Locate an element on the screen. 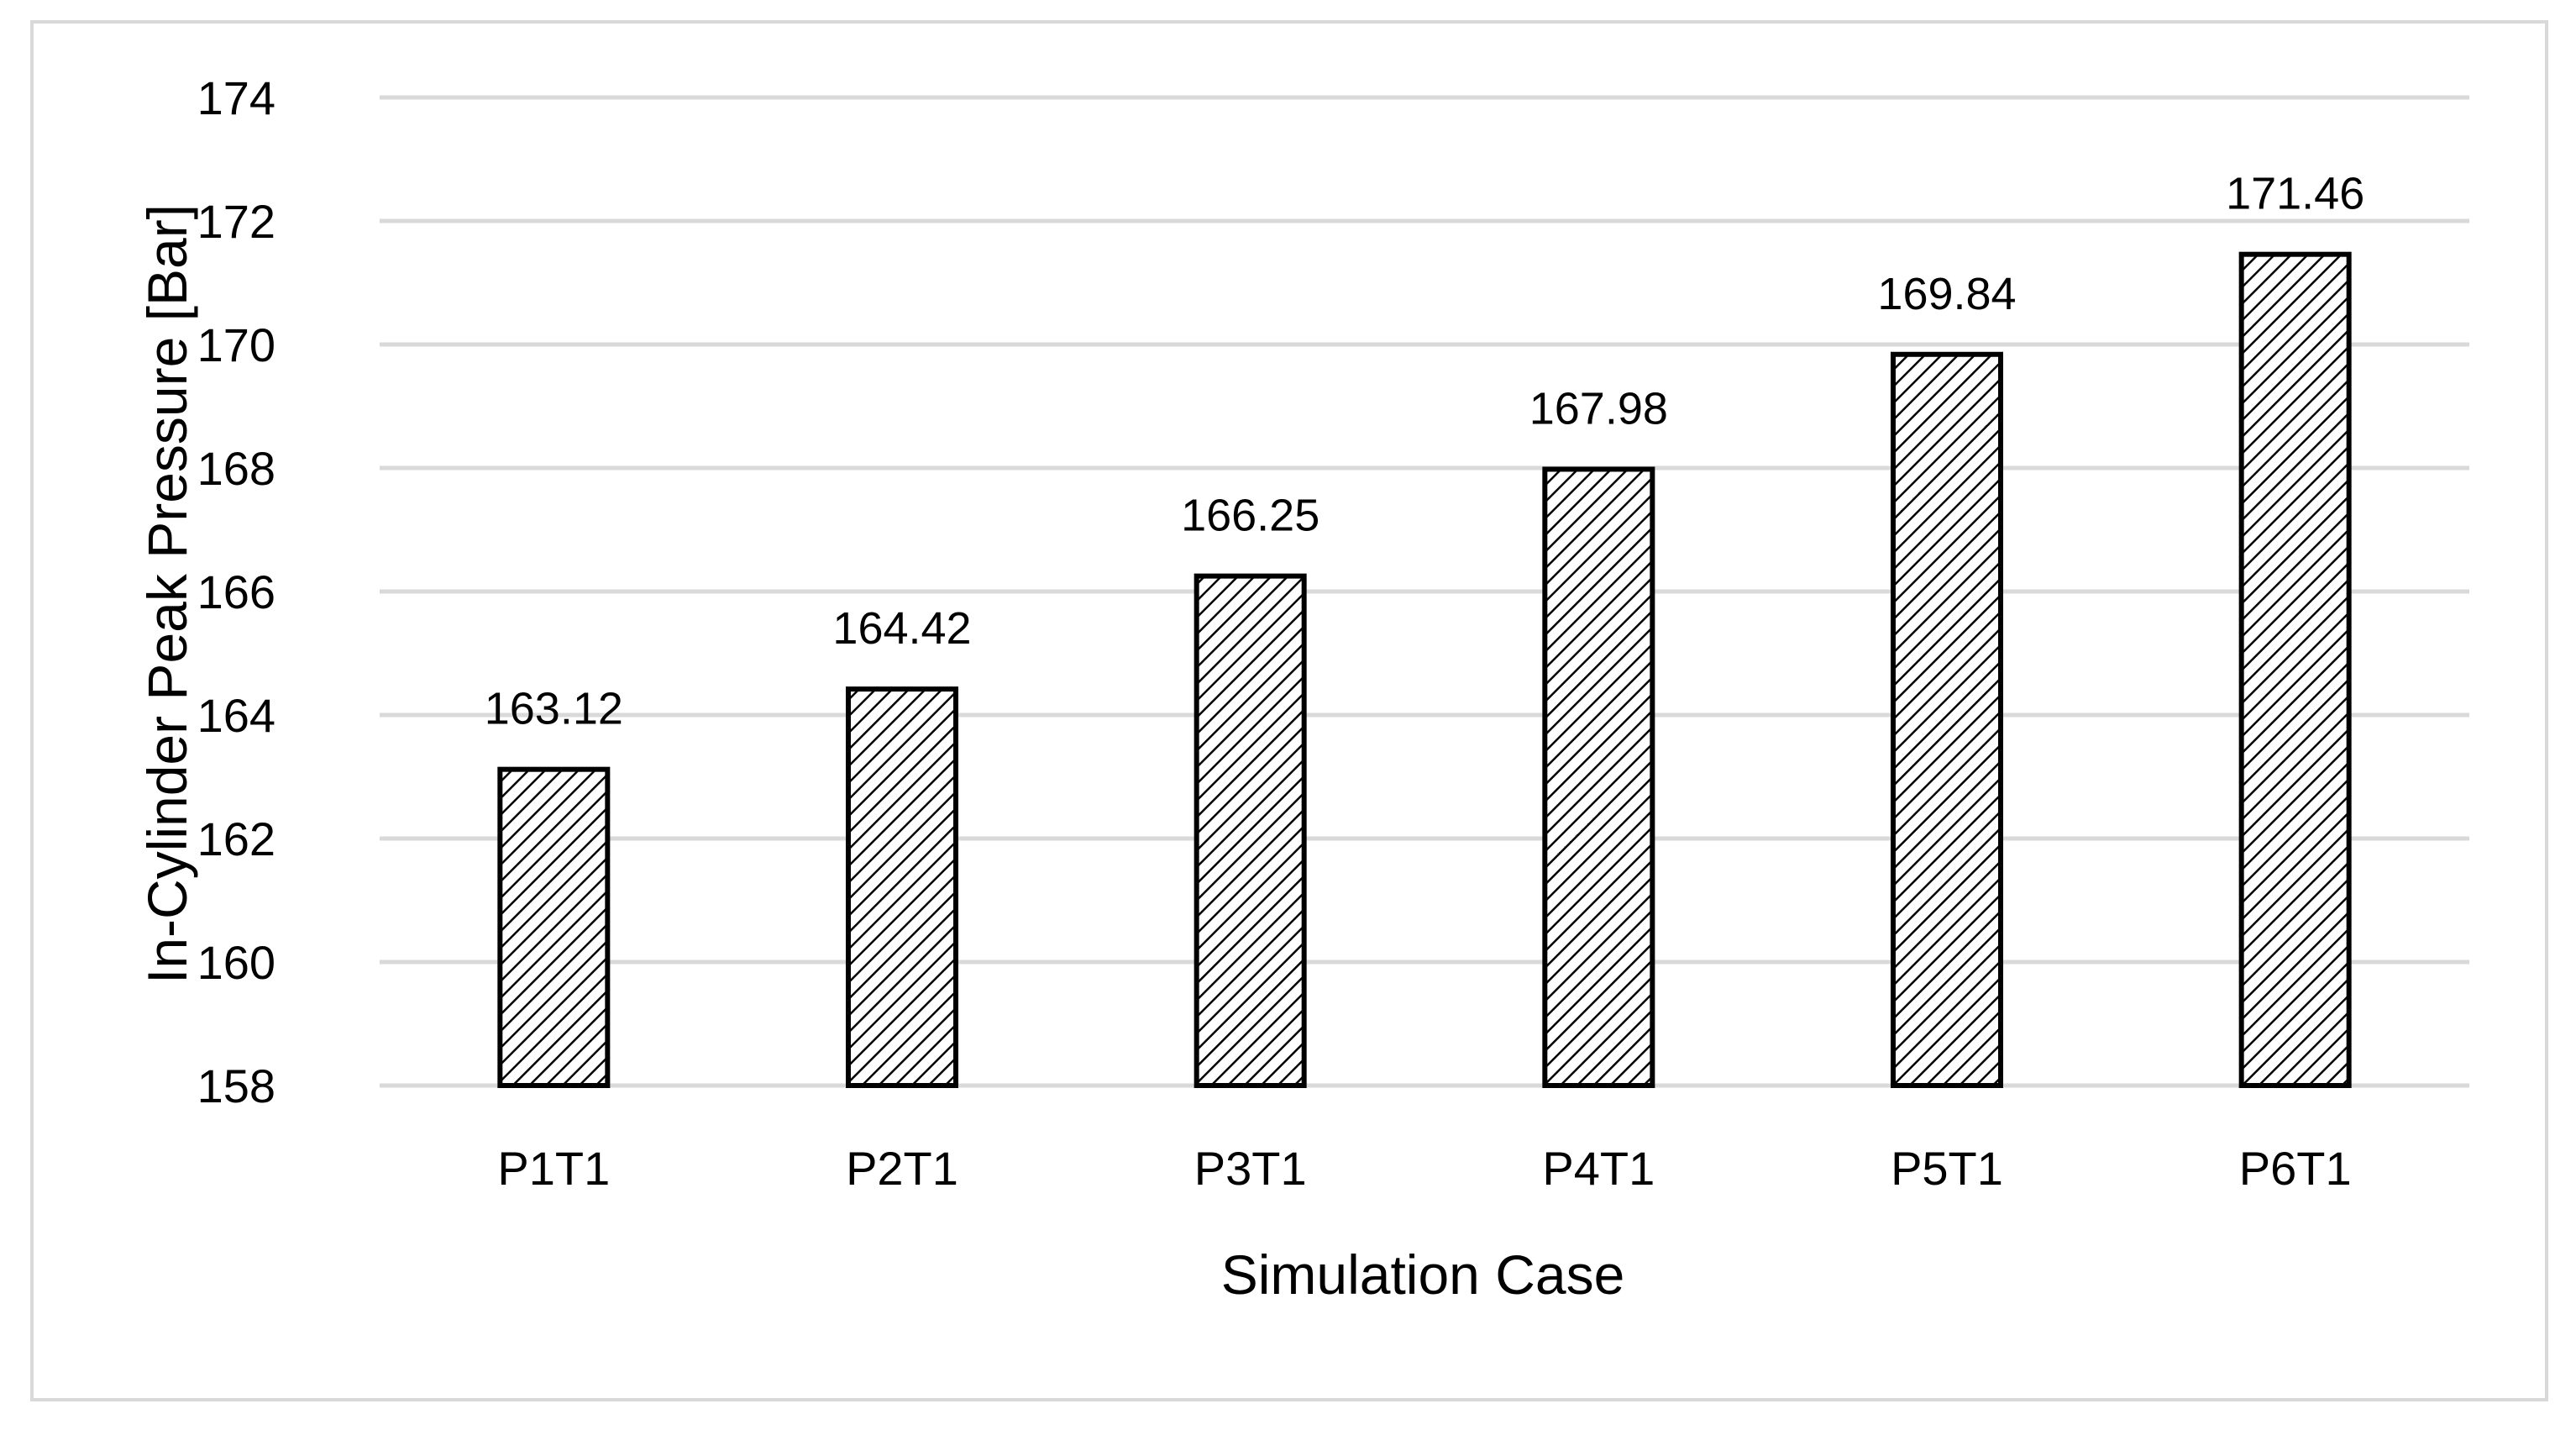 Image resolution: width=2576 pixels, height=1430 pixels. y-tick-label: 158 is located at coordinates (236, 1085).